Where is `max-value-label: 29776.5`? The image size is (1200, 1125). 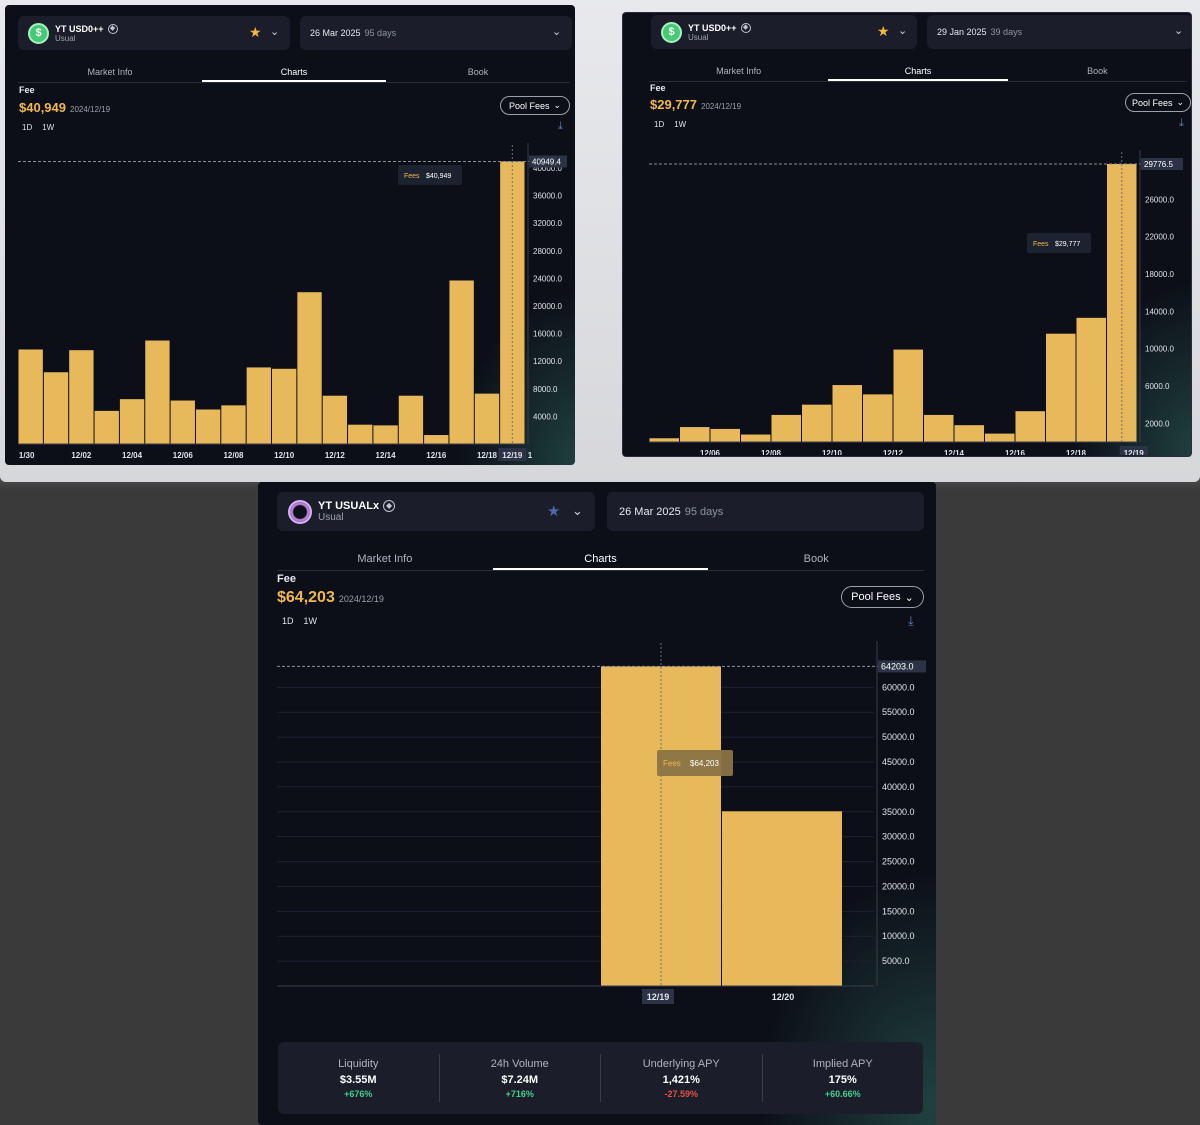
max-value-label: 29776.5 is located at coordinates (1158, 164).